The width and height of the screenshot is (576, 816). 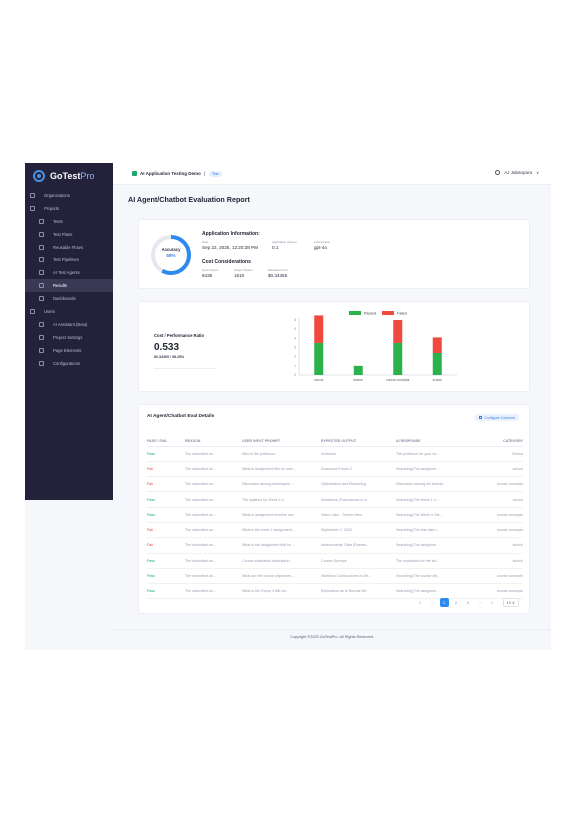 I want to click on user-menu: AJ Jabanpara ∨, so click(x=517, y=172).